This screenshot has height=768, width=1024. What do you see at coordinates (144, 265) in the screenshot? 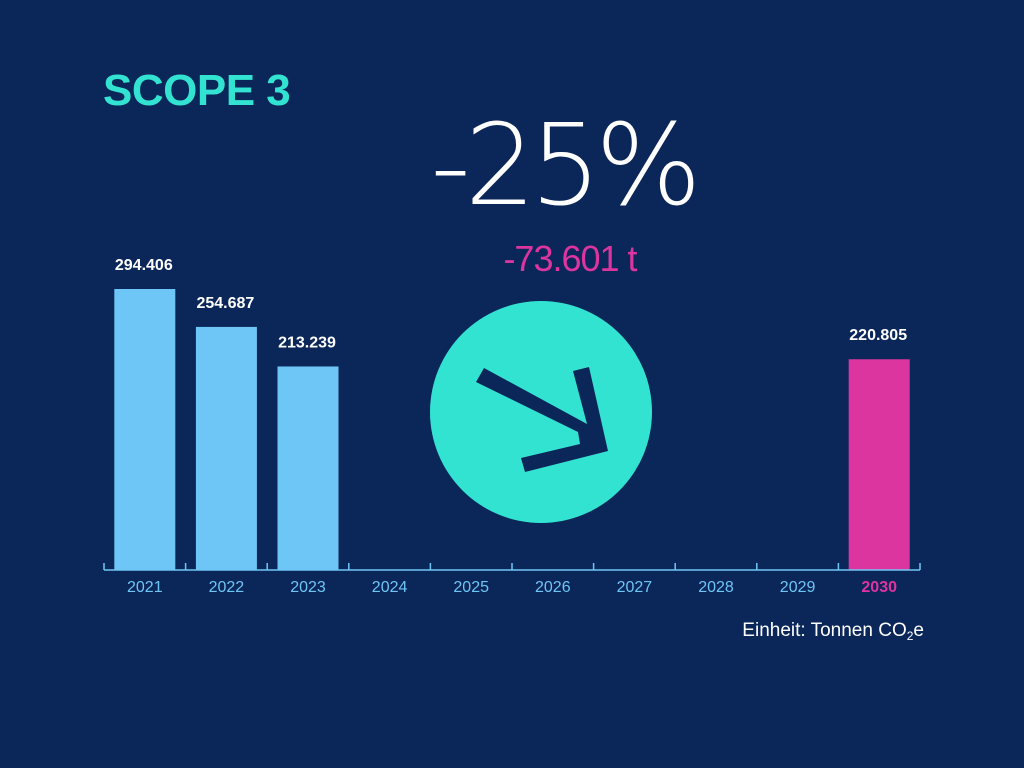
I see `value-label-2021: 294.406` at bounding box center [144, 265].